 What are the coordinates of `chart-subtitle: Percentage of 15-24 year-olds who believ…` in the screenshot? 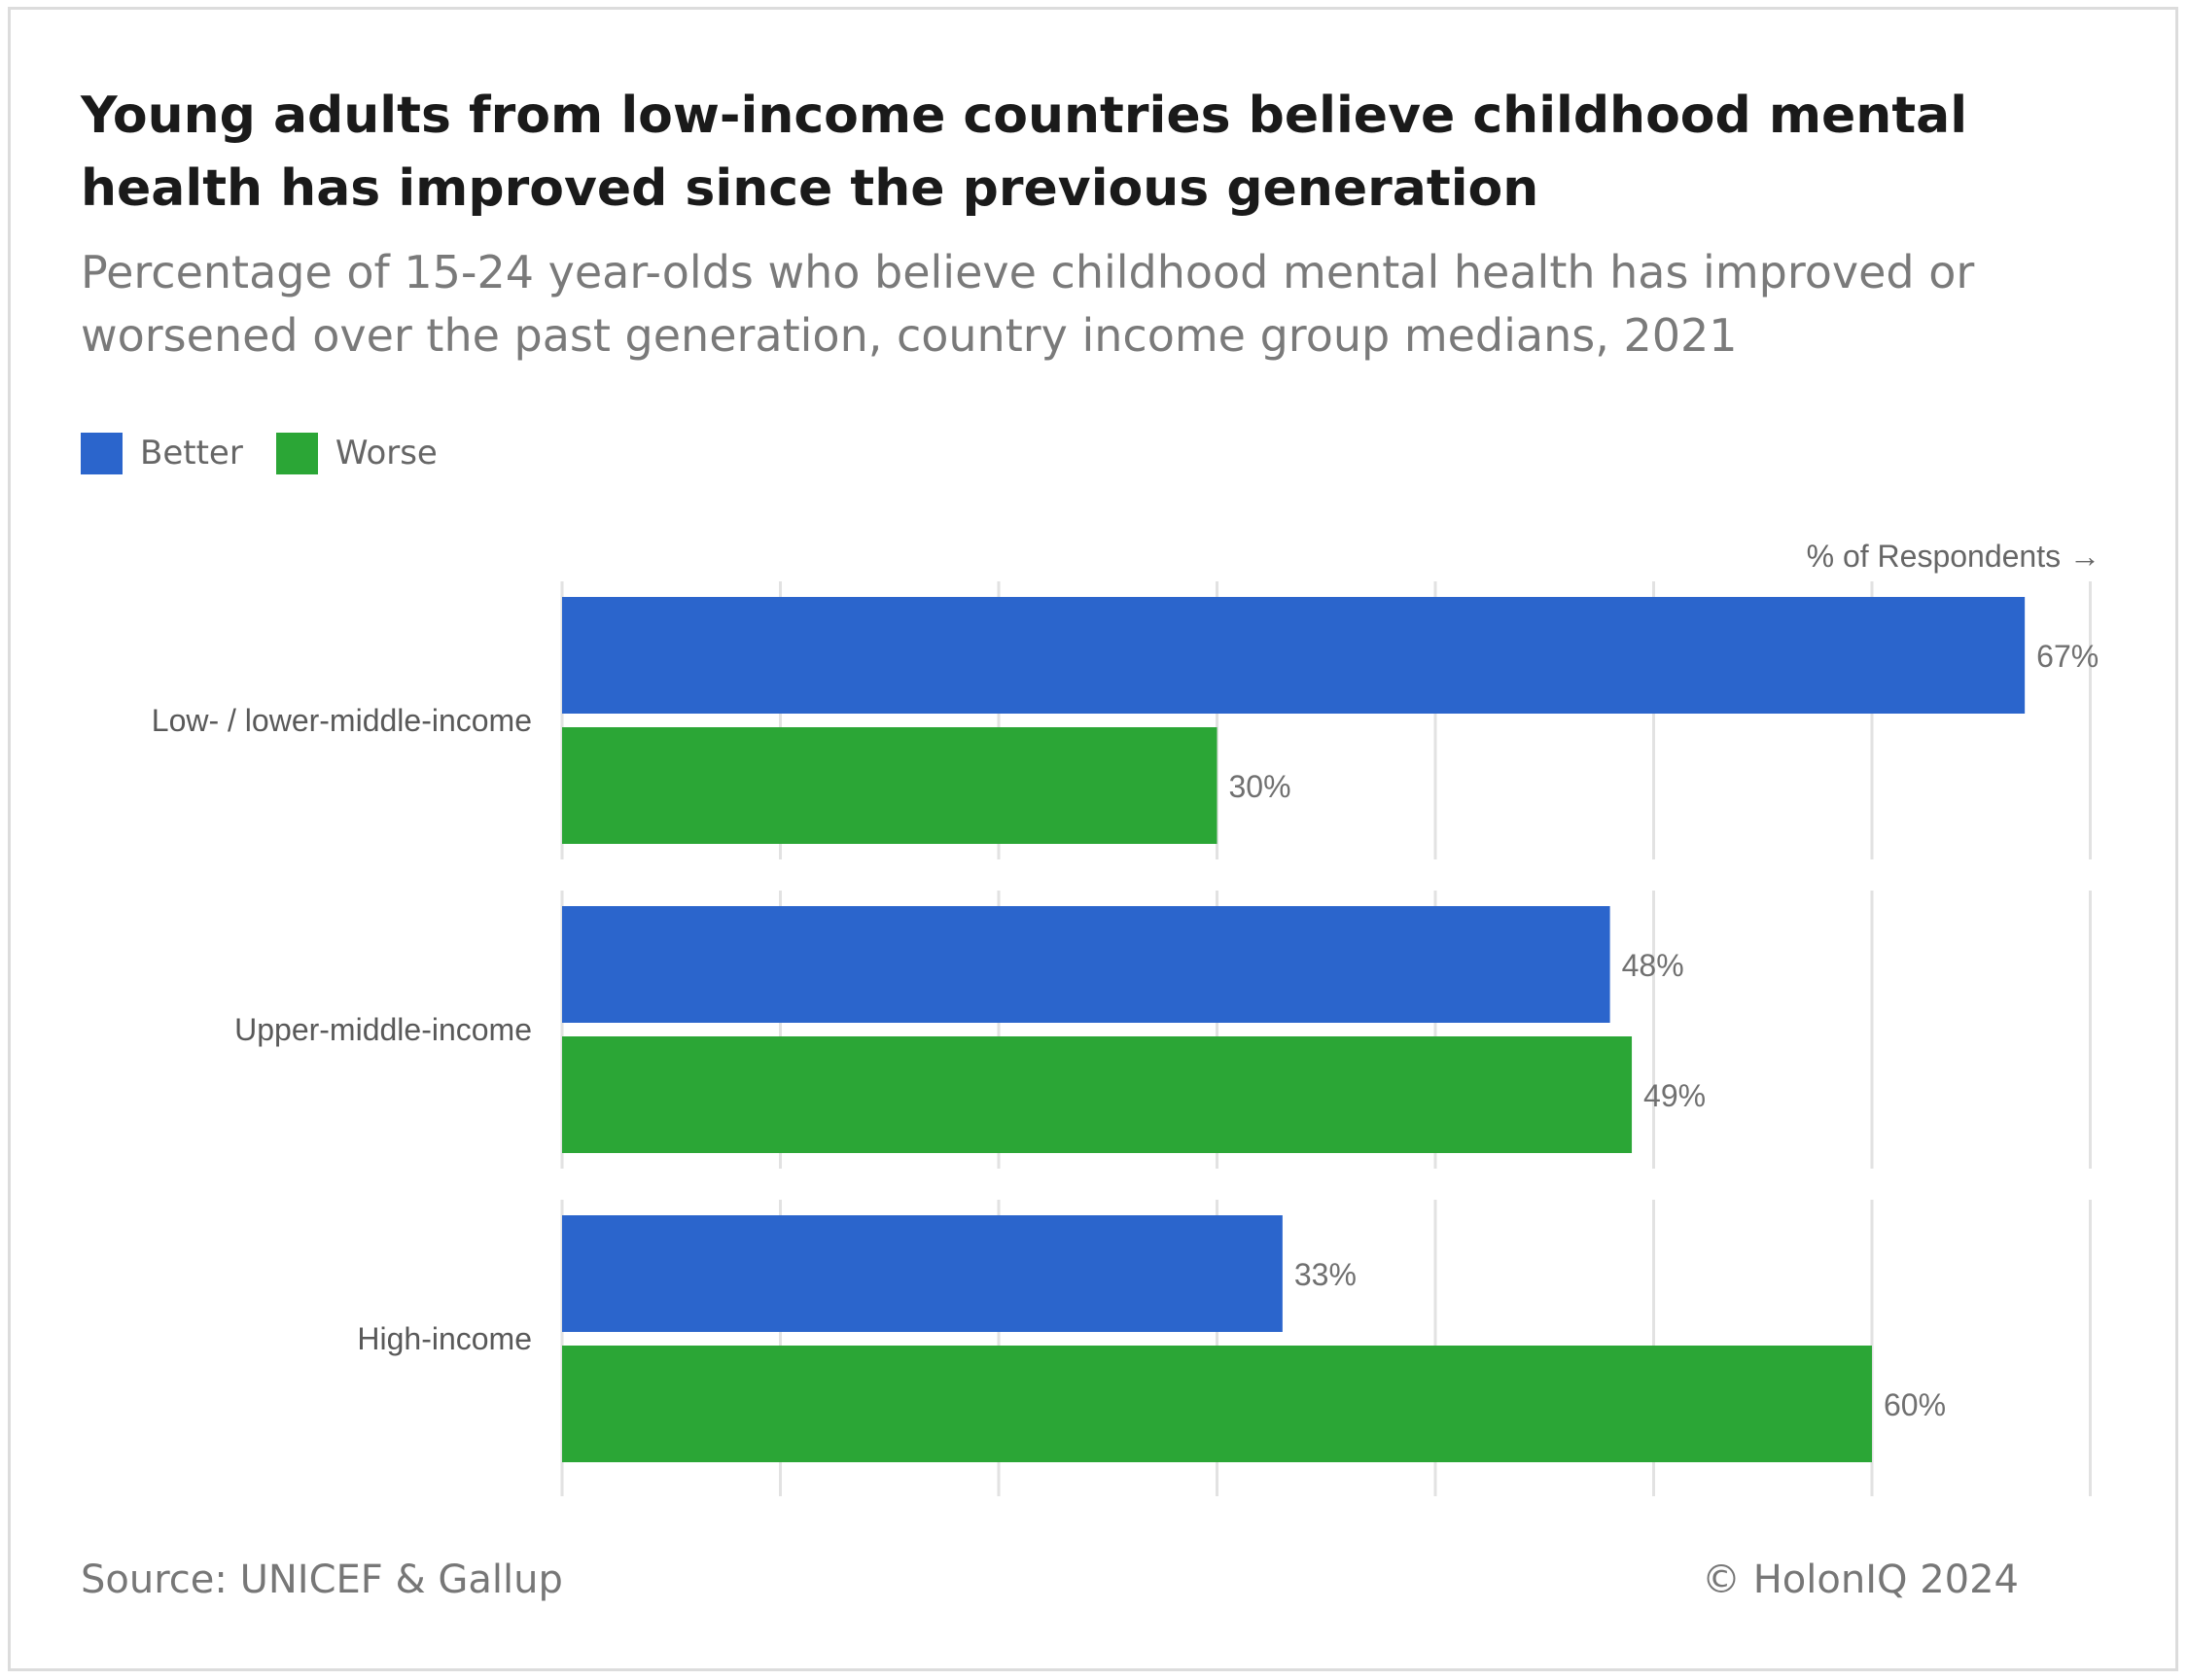 It's located at (1028, 304).